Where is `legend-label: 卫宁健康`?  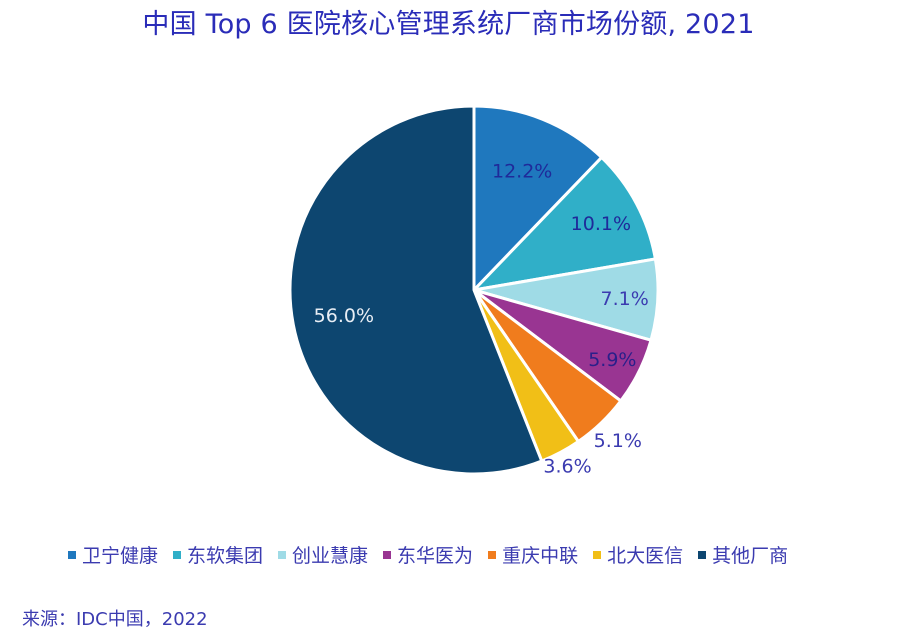 legend-label: 卫宁健康 is located at coordinates (120, 556).